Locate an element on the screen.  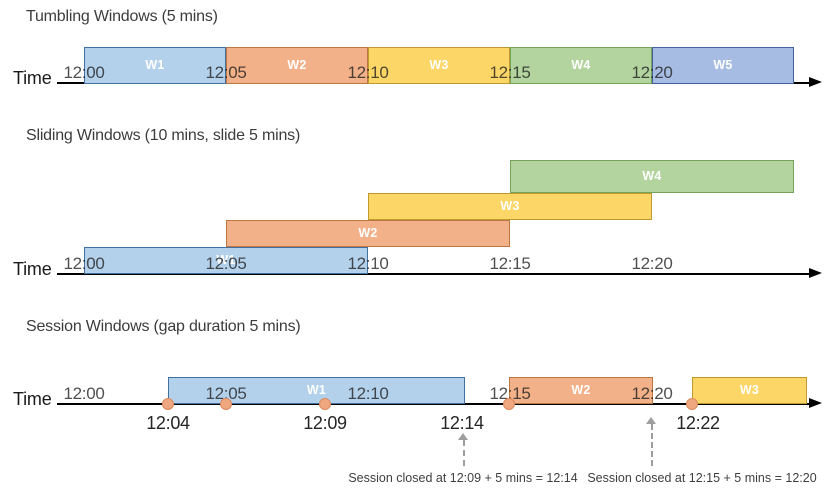
session-close-annotation: Session closed at 12:09 + 5 mins = 12:14 is located at coordinates (463, 478).